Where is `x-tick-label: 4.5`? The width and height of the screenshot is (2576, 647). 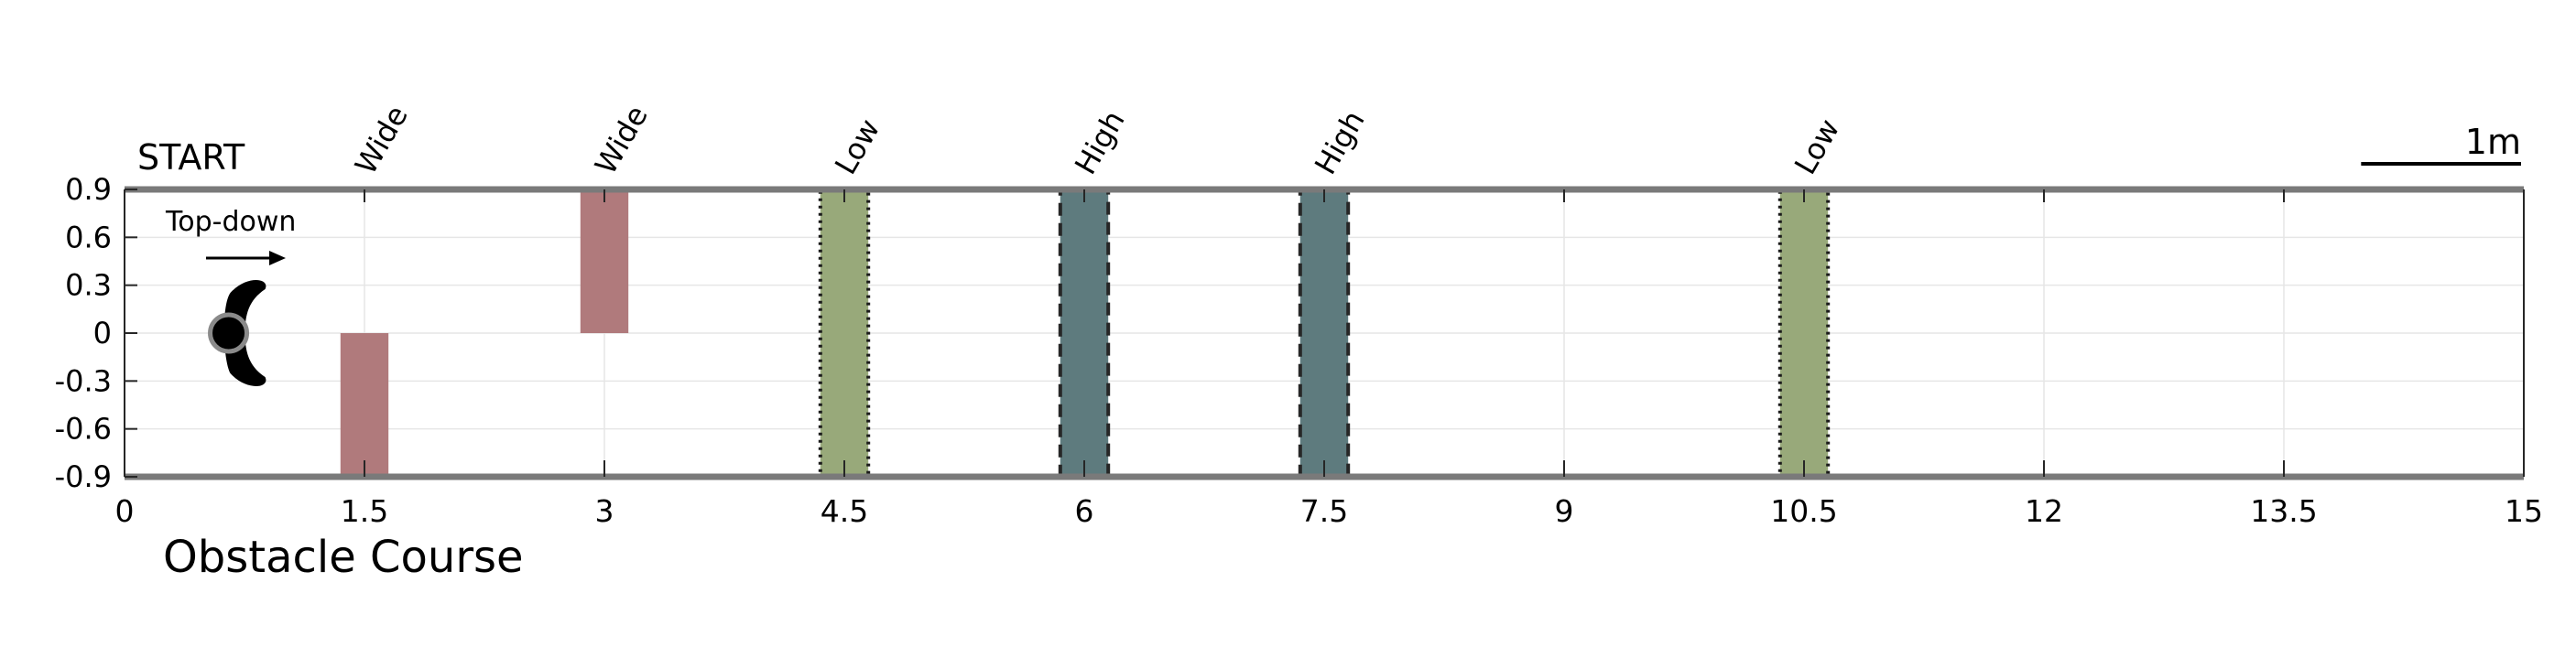 x-tick-label: 4.5 is located at coordinates (844, 511).